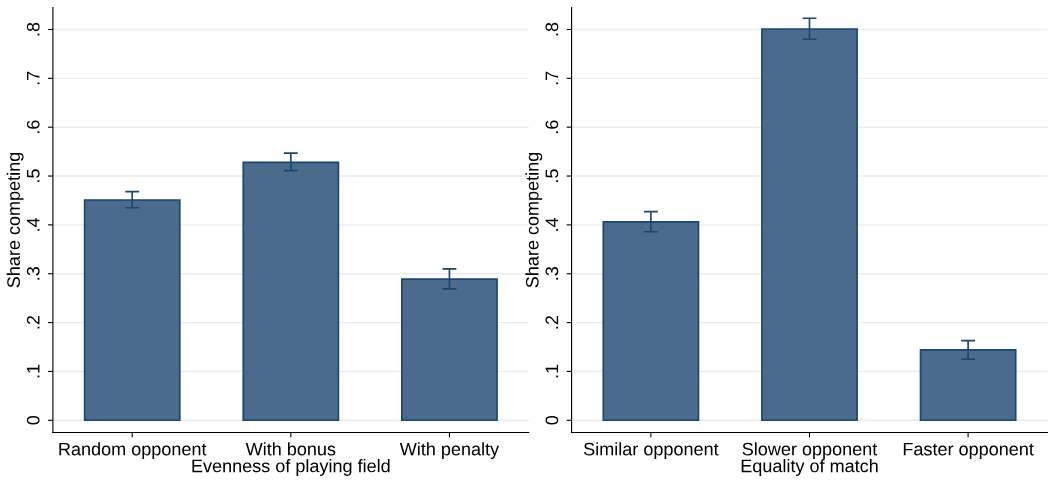  What do you see at coordinates (968, 451) in the screenshot?
I see `x-tick-label: Faster opponent` at bounding box center [968, 451].